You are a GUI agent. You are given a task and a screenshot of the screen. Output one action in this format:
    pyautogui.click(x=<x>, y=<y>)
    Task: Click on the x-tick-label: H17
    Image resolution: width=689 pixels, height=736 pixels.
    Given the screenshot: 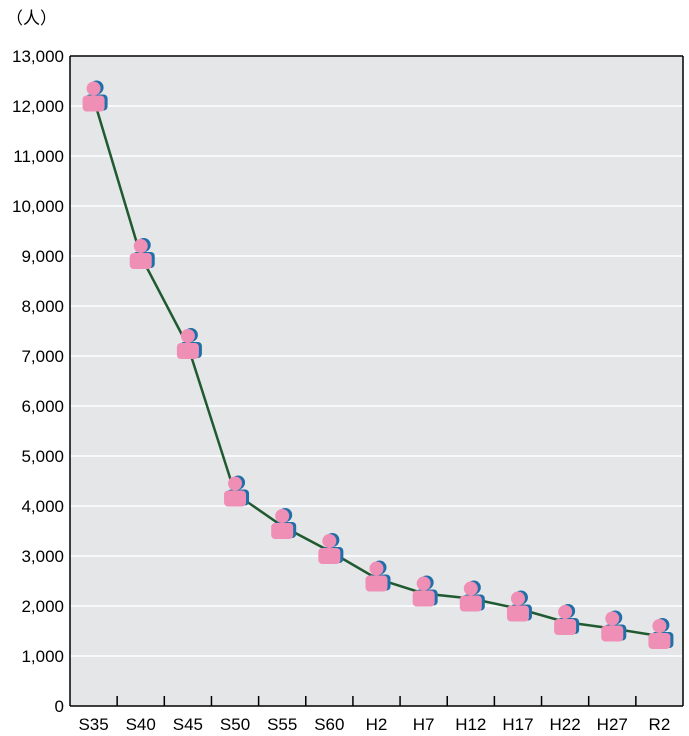 What is the action you would take?
    pyautogui.click(x=517, y=724)
    